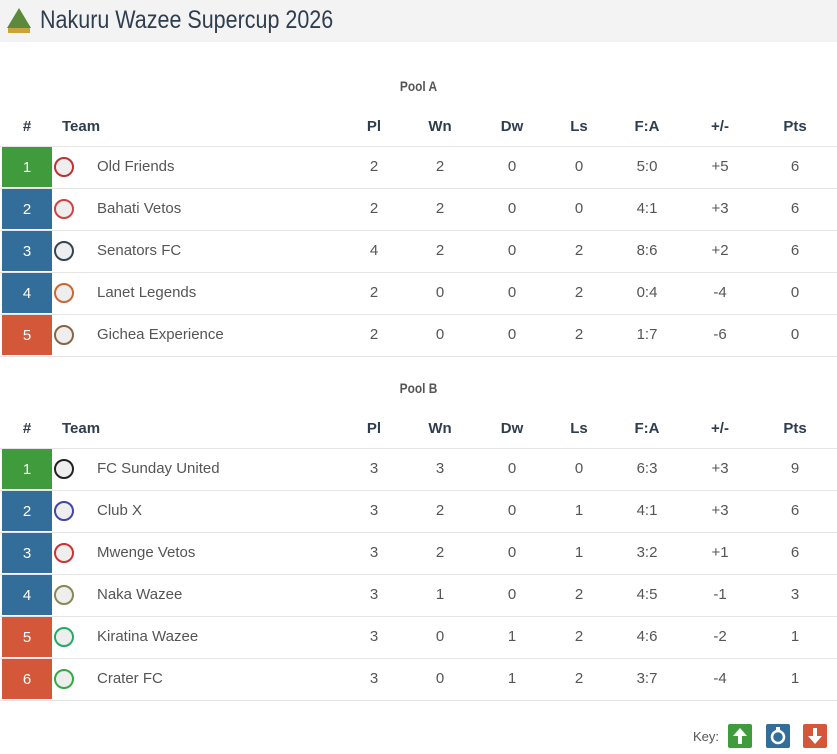 This screenshot has height=754, width=837. I want to click on stat-cell: 0:4, so click(647, 292).